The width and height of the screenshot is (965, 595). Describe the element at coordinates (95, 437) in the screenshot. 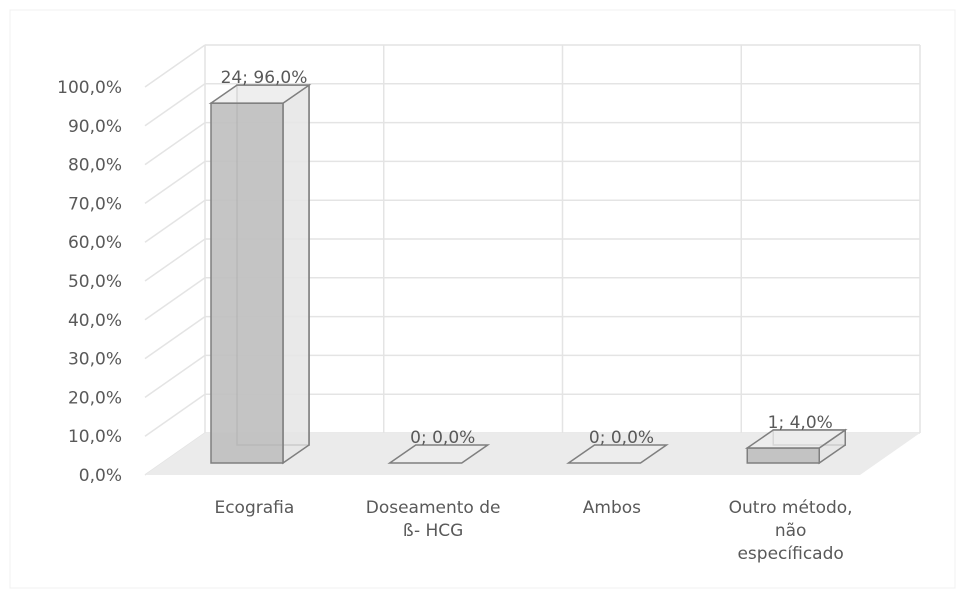

I see `y-tick-label: 10,0%` at that location.